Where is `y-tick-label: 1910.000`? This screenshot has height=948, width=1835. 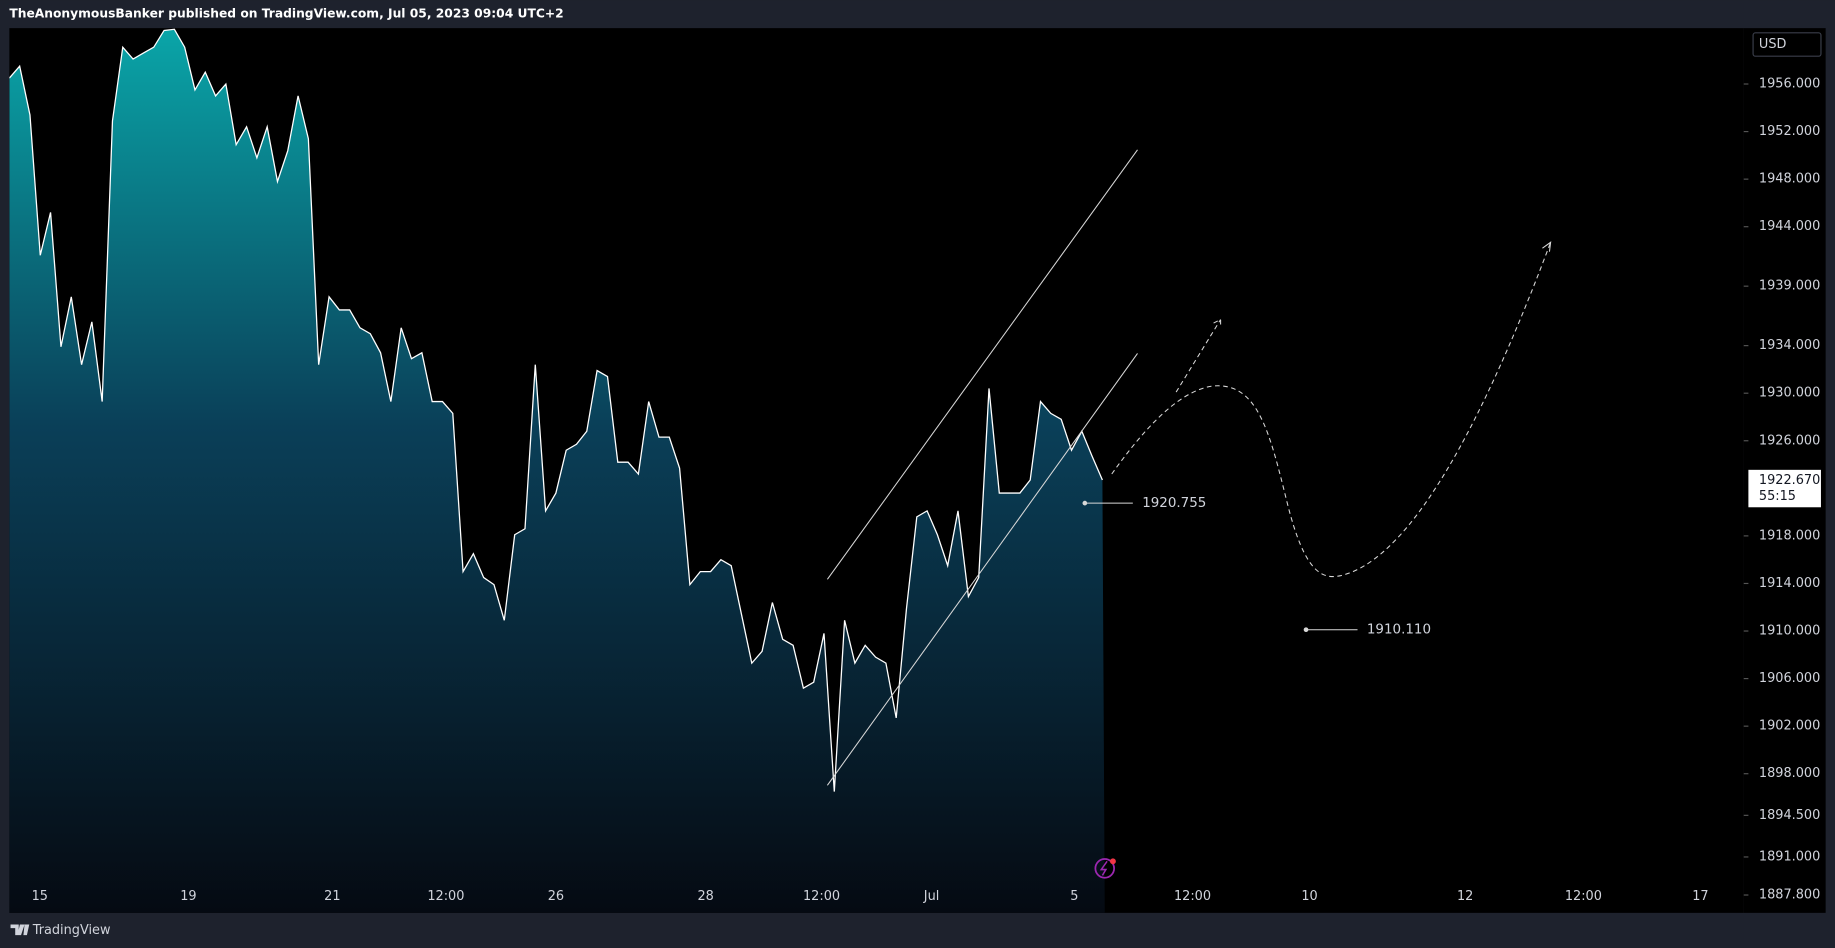
y-tick-label: 1910.000 is located at coordinates (1789, 631).